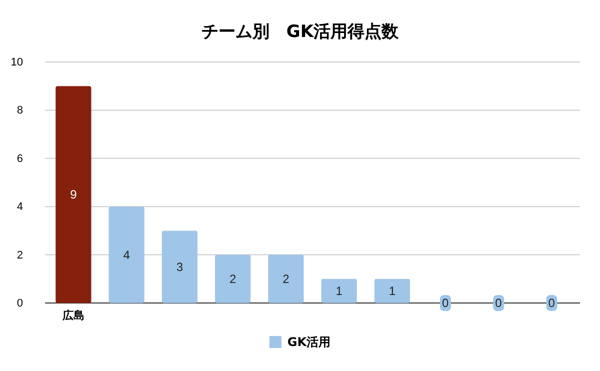  Describe the element at coordinates (19, 207) in the screenshot. I see `y-tick-label: 4` at that location.